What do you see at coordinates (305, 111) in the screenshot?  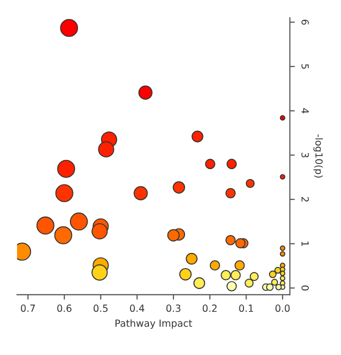 I see `y-tick-label: 4` at bounding box center [305, 111].